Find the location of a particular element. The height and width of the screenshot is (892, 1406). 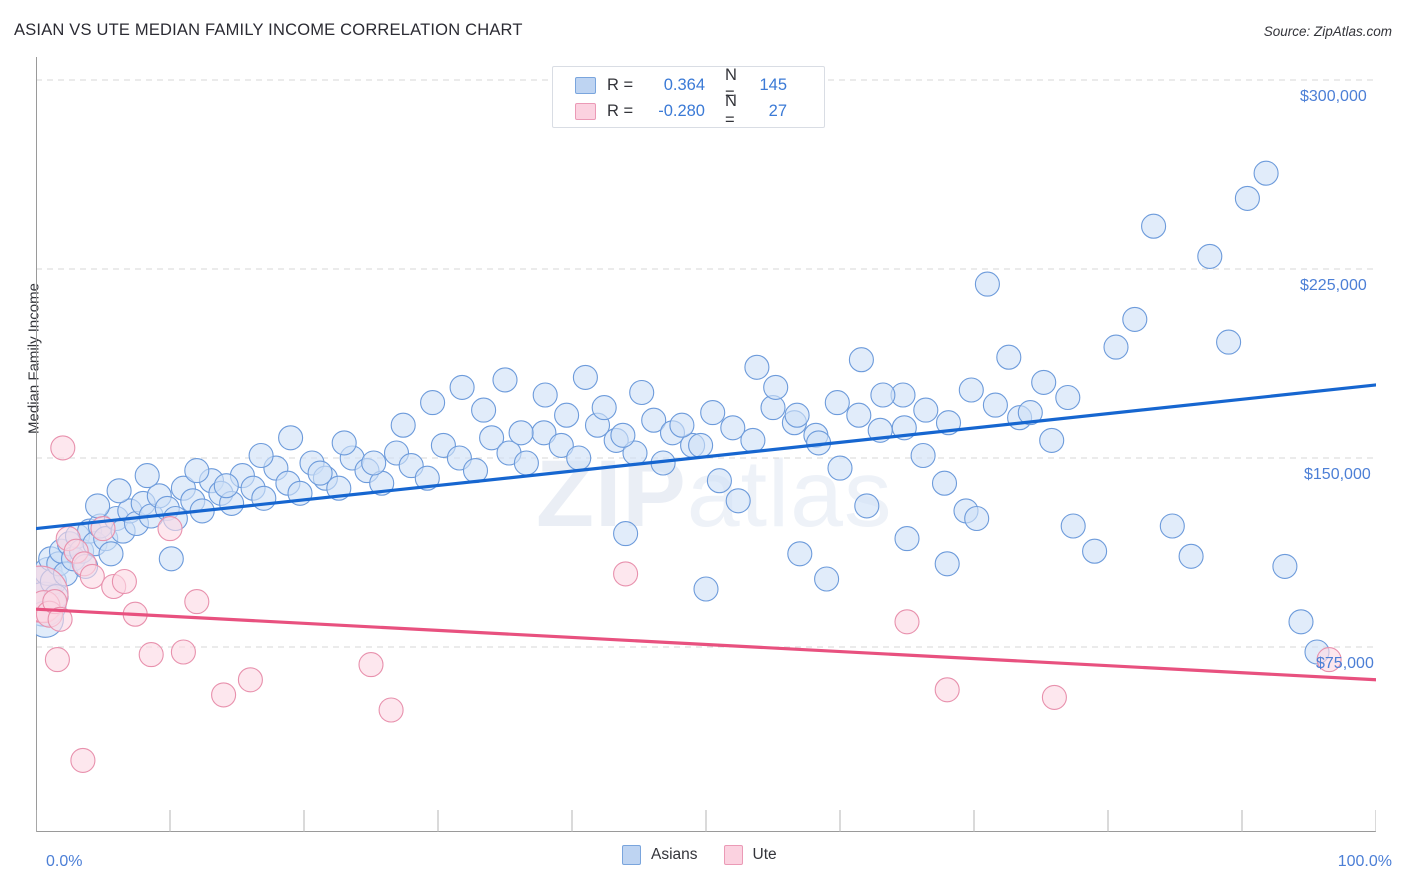

x-axis-min-label: 0.0% is located at coordinates (64, 861).